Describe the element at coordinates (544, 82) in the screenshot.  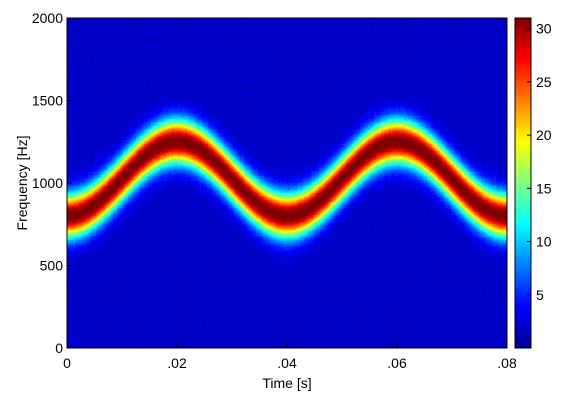
I see `colorbar-tick-label: 25` at that location.